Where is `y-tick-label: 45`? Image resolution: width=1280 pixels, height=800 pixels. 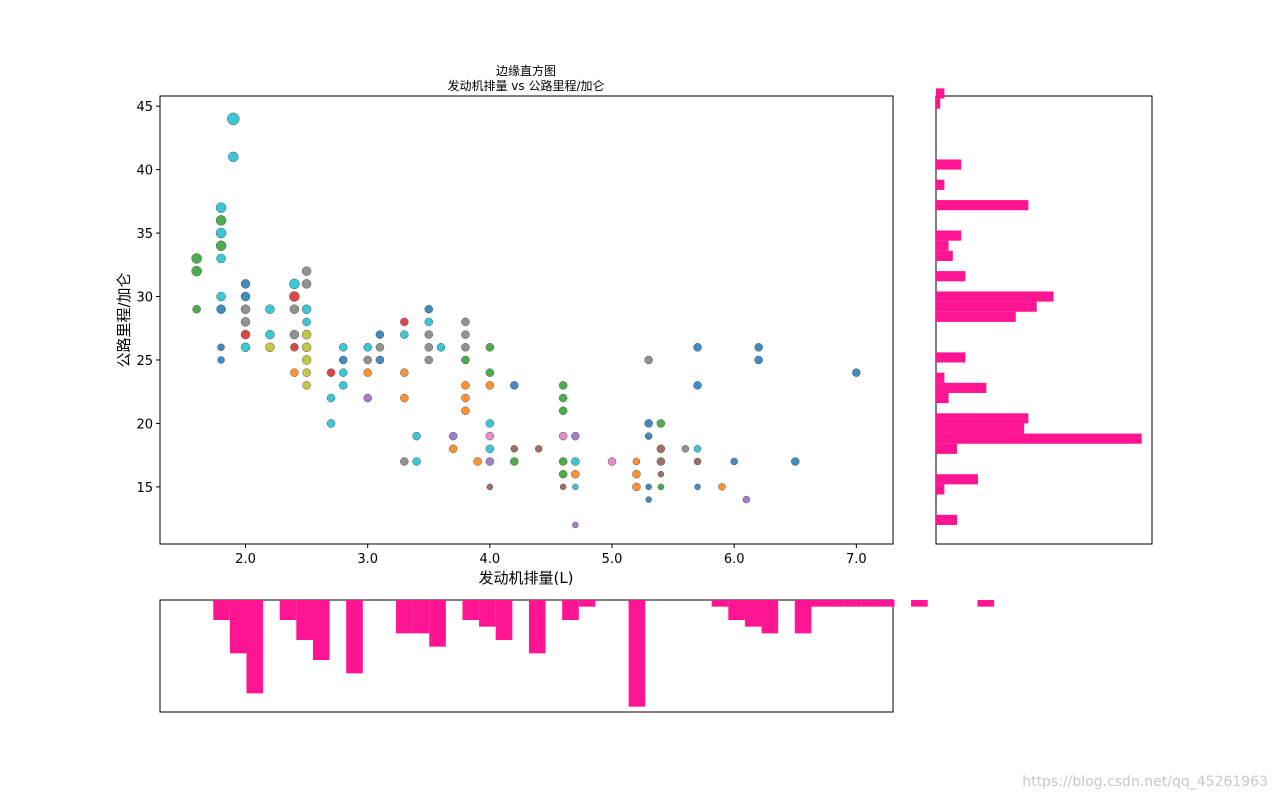
y-tick-label: 45 is located at coordinates (144, 107).